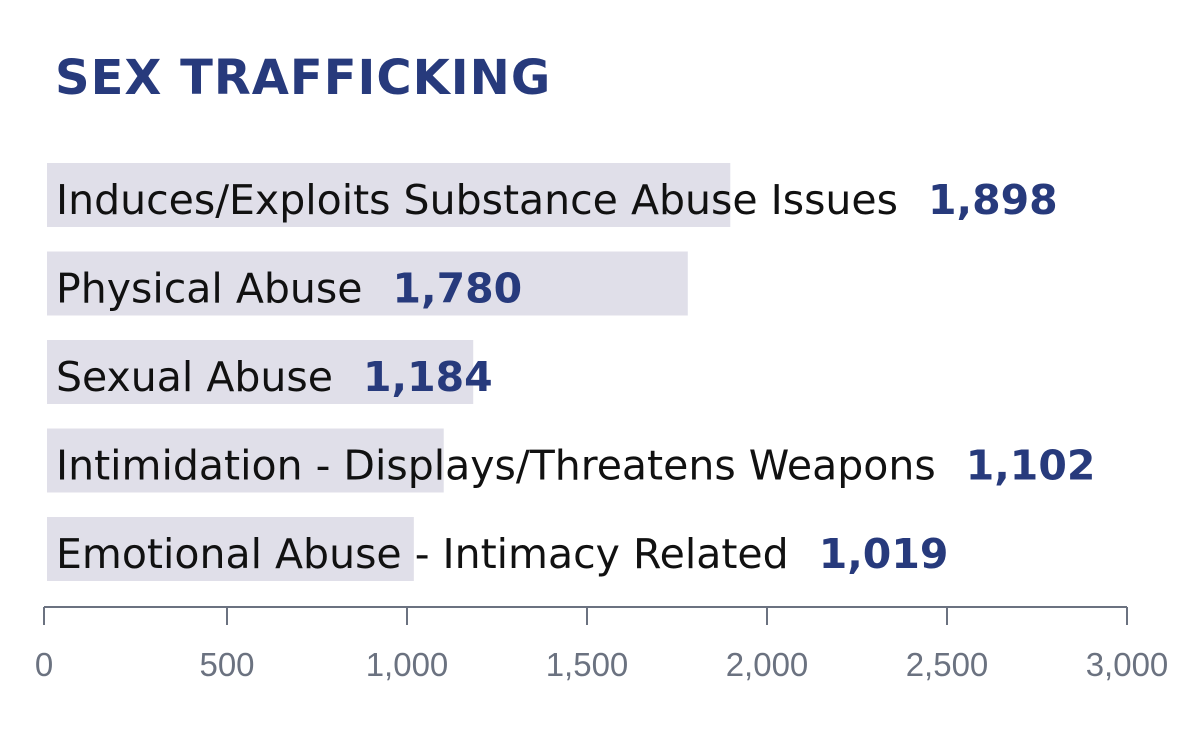  What do you see at coordinates (407, 664) in the screenshot?
I see `x-tick-label: 1,000` at bounding box center [407, 664].